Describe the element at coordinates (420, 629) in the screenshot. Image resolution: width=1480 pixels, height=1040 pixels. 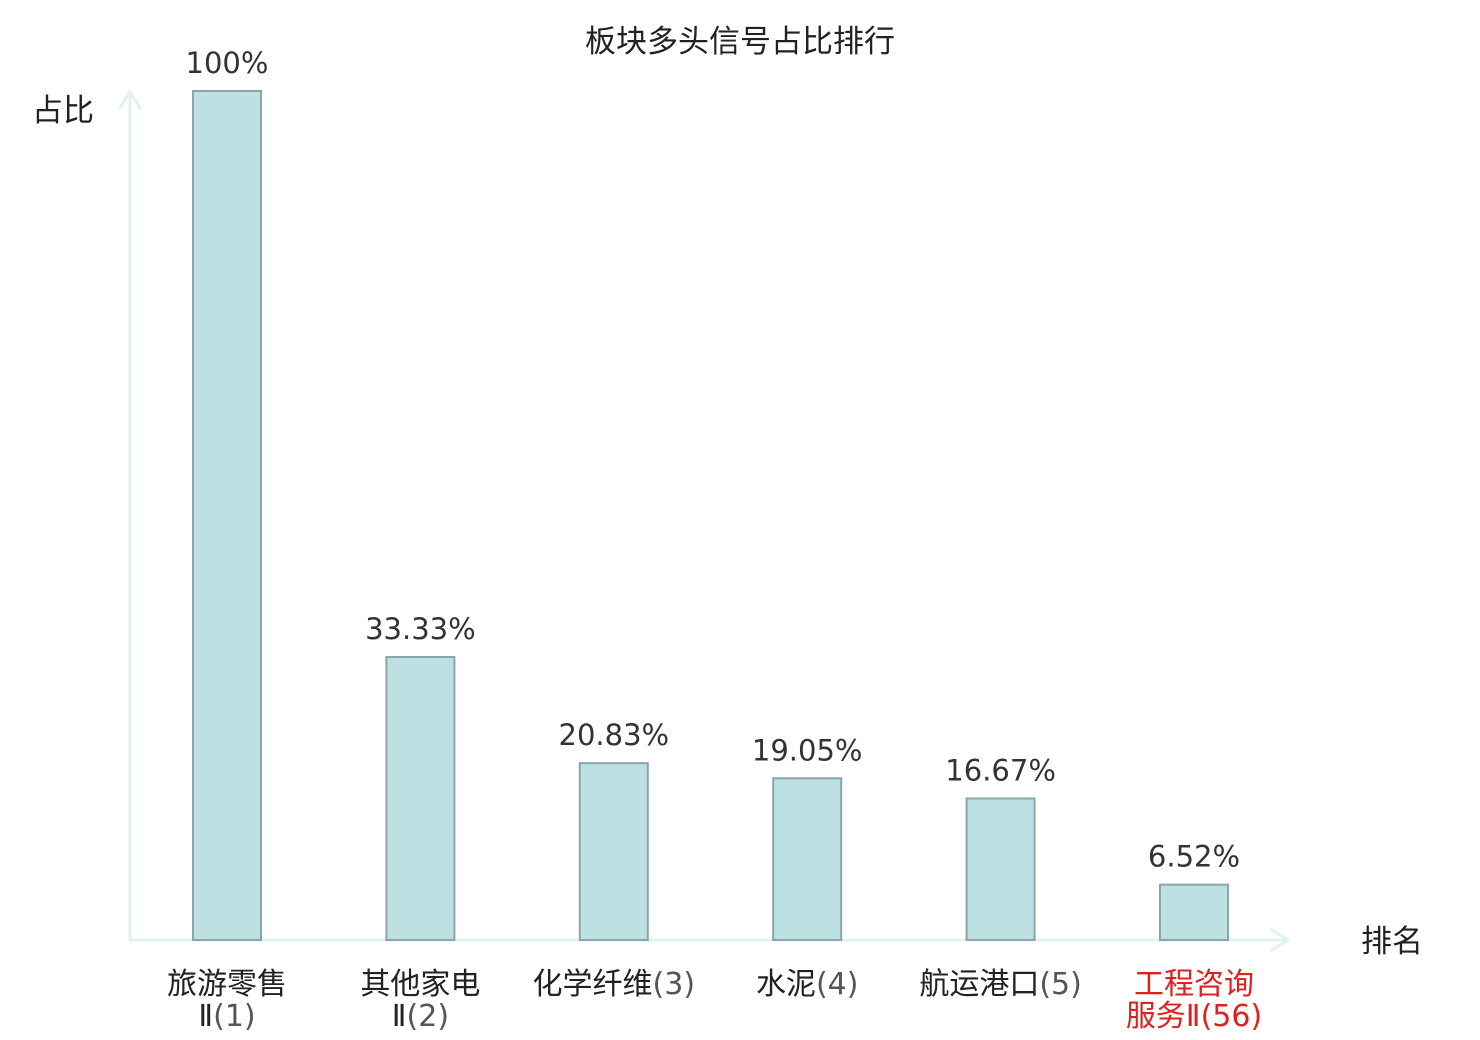
I see `value-label-2: 33.33%` at that location.